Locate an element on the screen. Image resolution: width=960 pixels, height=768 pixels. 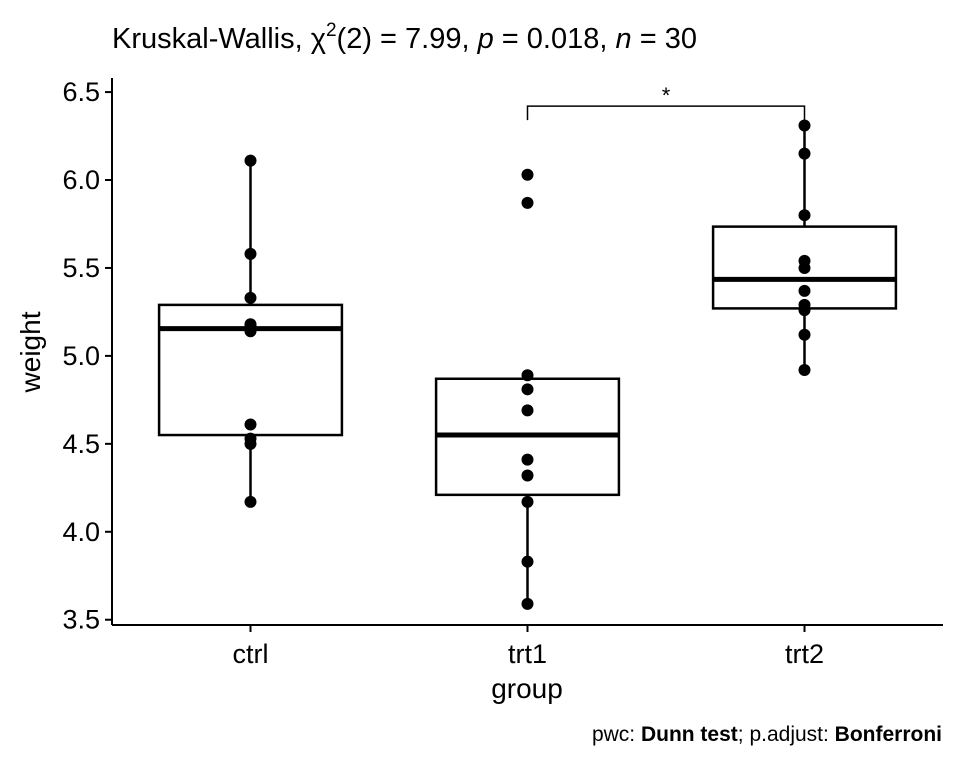
x-axis-title: group is located at coordinates (527, 688).